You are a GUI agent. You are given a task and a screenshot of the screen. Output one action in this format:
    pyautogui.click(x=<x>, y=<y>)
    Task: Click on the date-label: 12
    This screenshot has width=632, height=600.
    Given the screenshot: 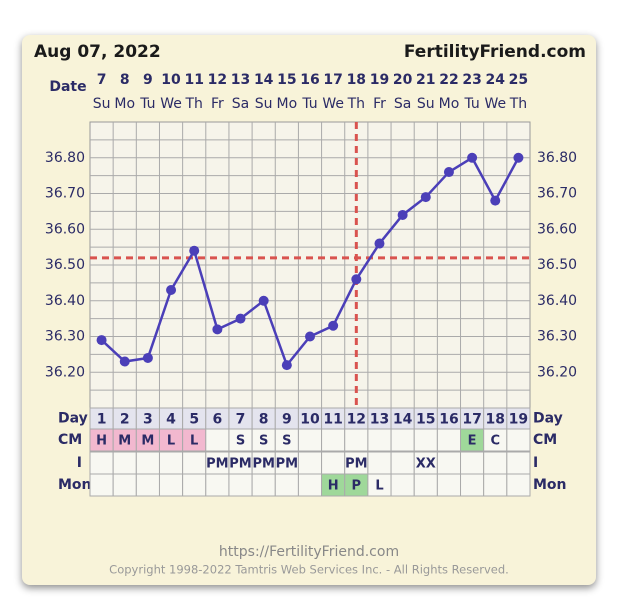 What is the action you would take?
    pyautogui.click(x=217, y=80)
    